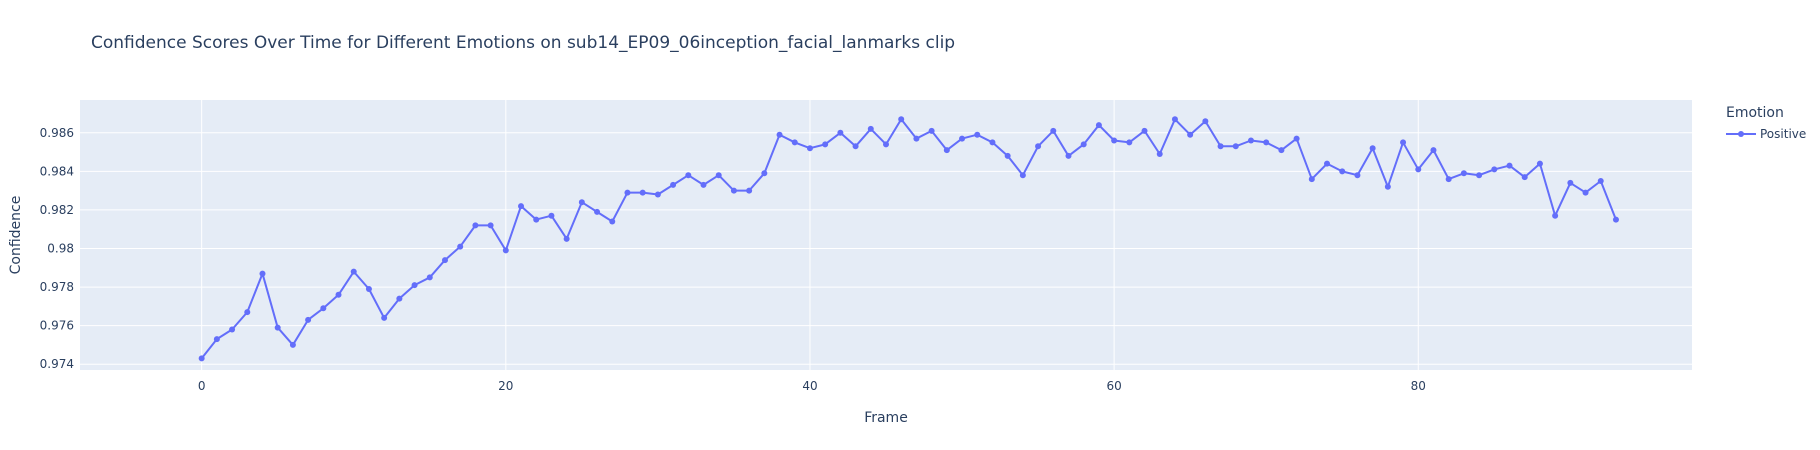 This screenshot has width=1820, height=450. Describe the element at coordinates (1766, 123) in the screenshot. I see `legend: Emotion Positive` at that location.